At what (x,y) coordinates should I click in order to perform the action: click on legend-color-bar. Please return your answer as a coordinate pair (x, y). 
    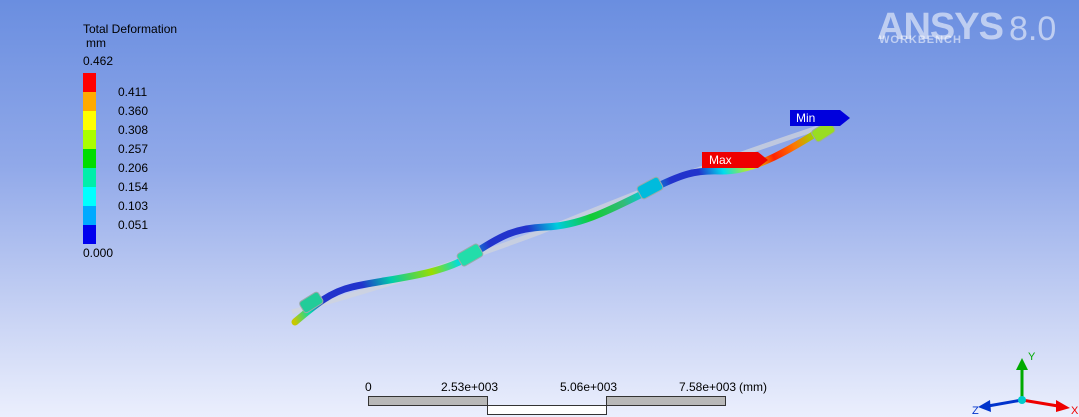
    Looking at the image, I should click on (89, 158).